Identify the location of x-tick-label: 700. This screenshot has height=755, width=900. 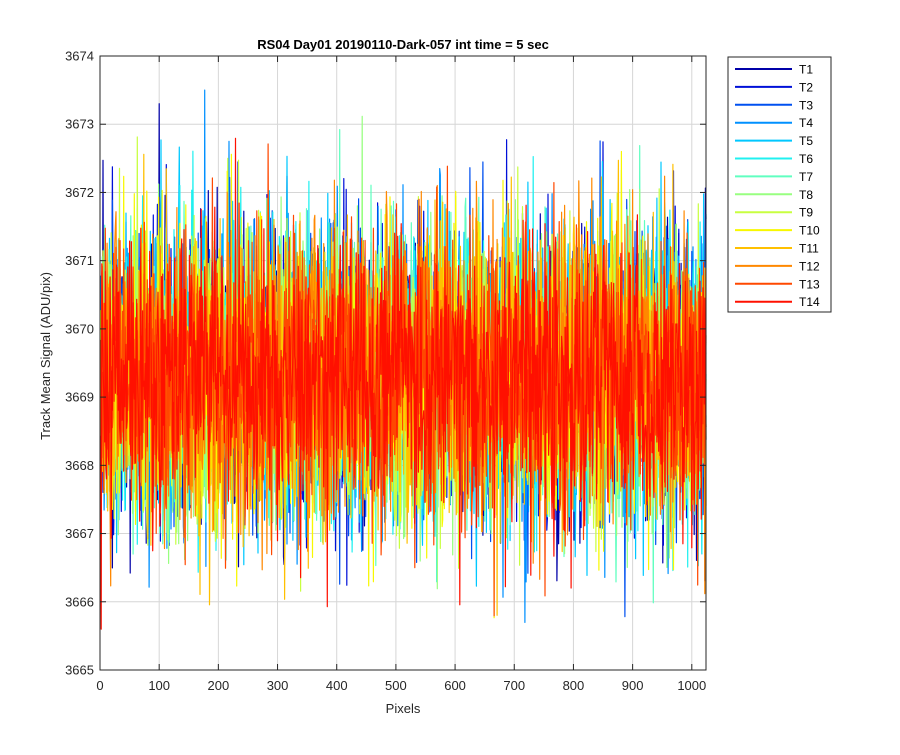
(514, 685).